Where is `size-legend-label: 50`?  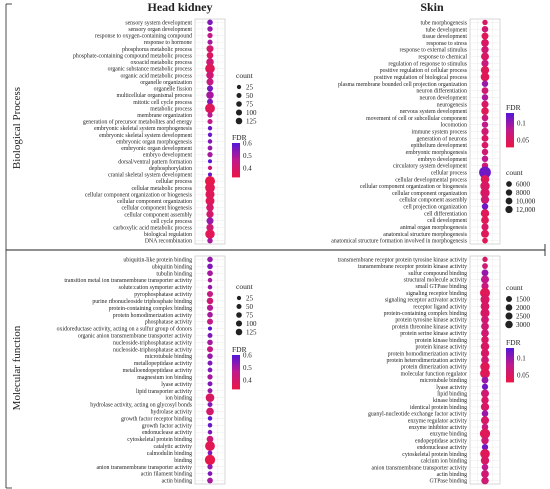
size-legend-label: 50 is located at coordinates (250, 96).